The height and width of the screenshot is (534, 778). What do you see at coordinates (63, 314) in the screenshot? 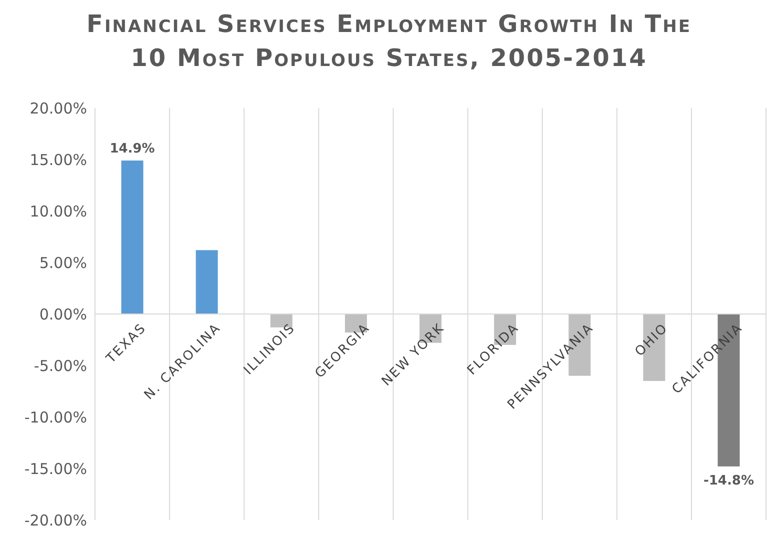
I see `y-tick-label: 0.00%` at bounding box center [63, 314].